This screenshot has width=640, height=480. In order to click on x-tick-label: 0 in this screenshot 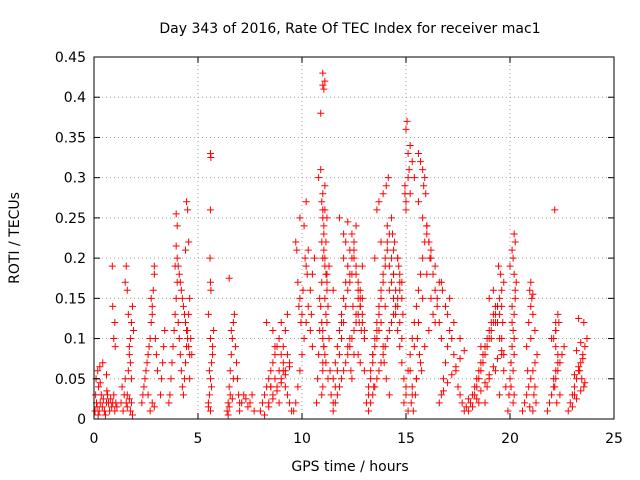, I will do `click(94, 439)`.